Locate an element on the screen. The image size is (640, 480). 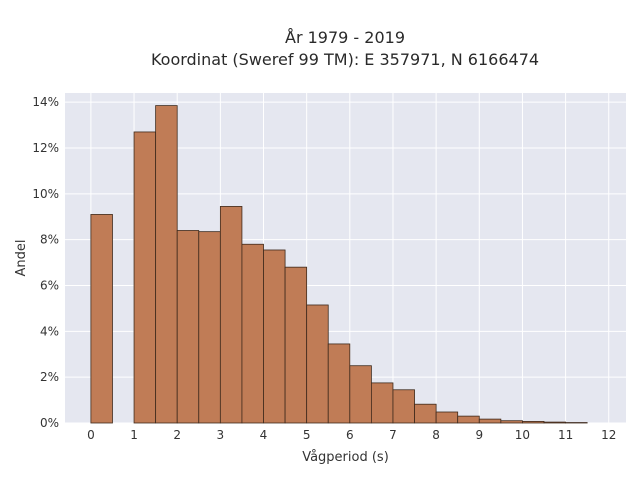
y-tick-label: 8% is located at coordinates (49, 240).